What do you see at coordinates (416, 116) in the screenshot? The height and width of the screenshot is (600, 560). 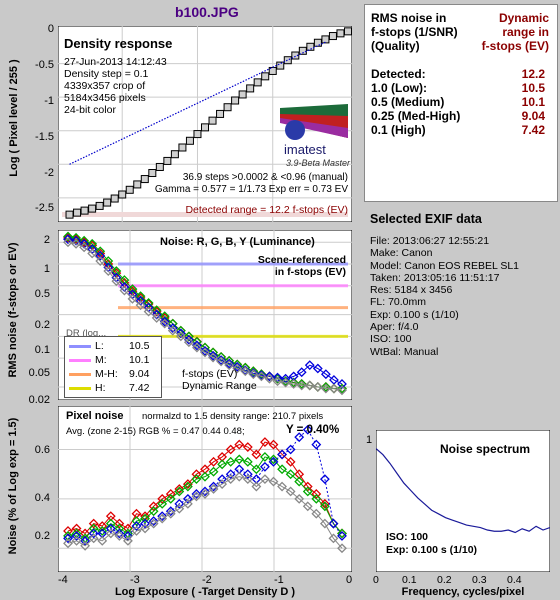 I see `rms-row-label: 0.25 (Med-High)` at bounding box center [416, 116].